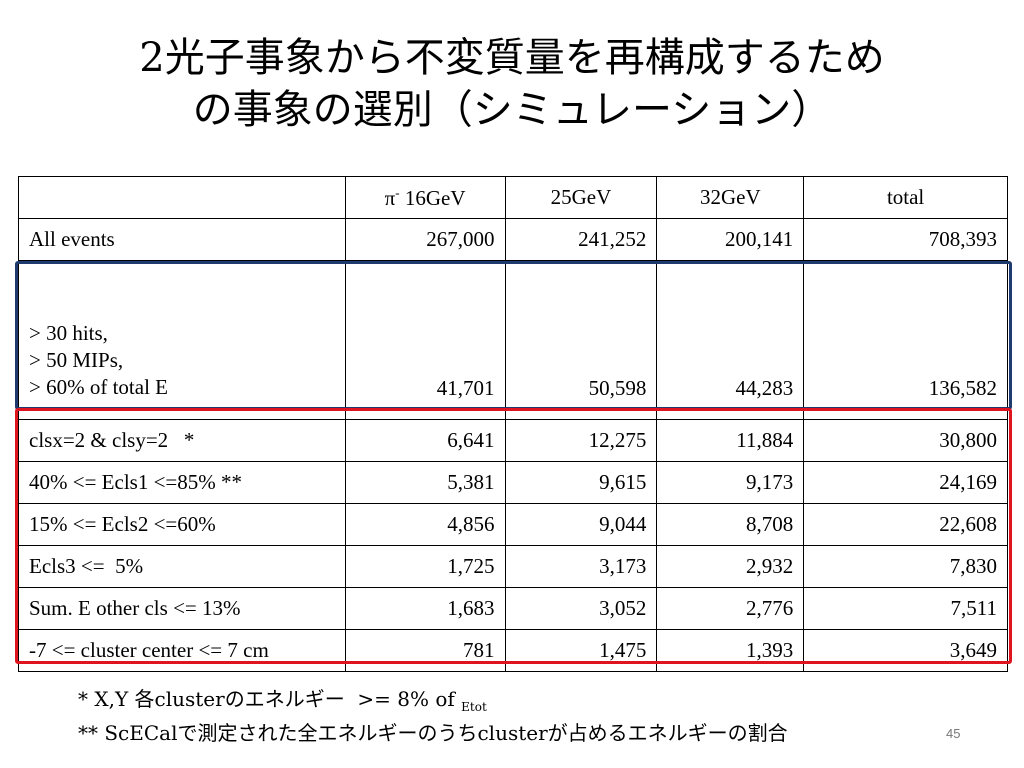 Image resolution: width=1024 pixels, height=768 pixels. What do you see at coordinates (474, 707) in the screenshot?
I see `footnote-1-subscript: Etot` at bounding box center [474, 707].